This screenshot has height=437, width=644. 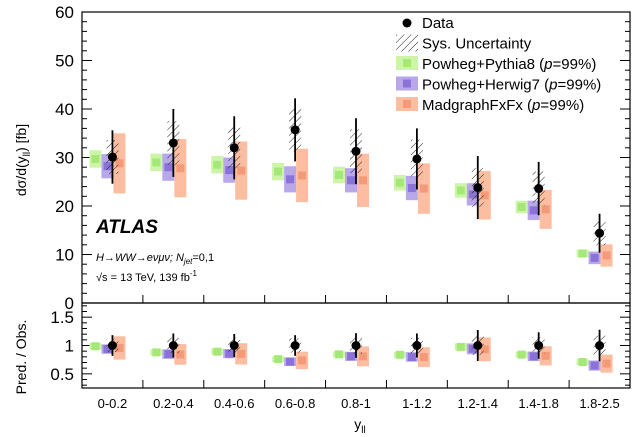 I want to click on y-tick-label: 50, so click(x=64, y=61).